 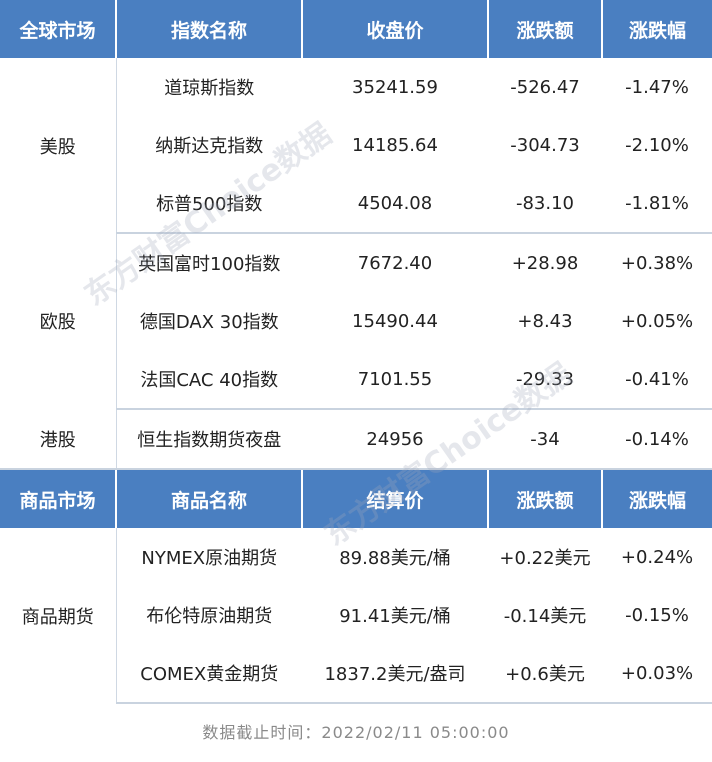 I want to click on market-cell: 港股, so click(x=58, y=439).